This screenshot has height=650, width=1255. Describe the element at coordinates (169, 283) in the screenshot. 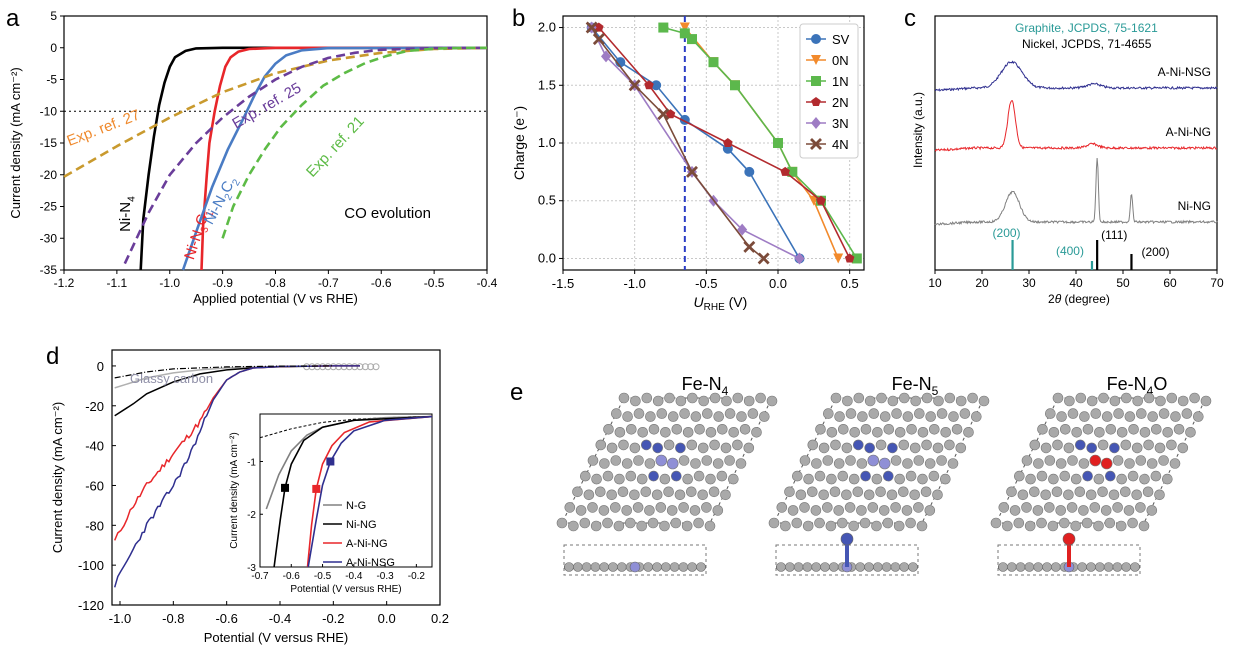

I see `panel-a-xtick-label: -1.0` at that location.